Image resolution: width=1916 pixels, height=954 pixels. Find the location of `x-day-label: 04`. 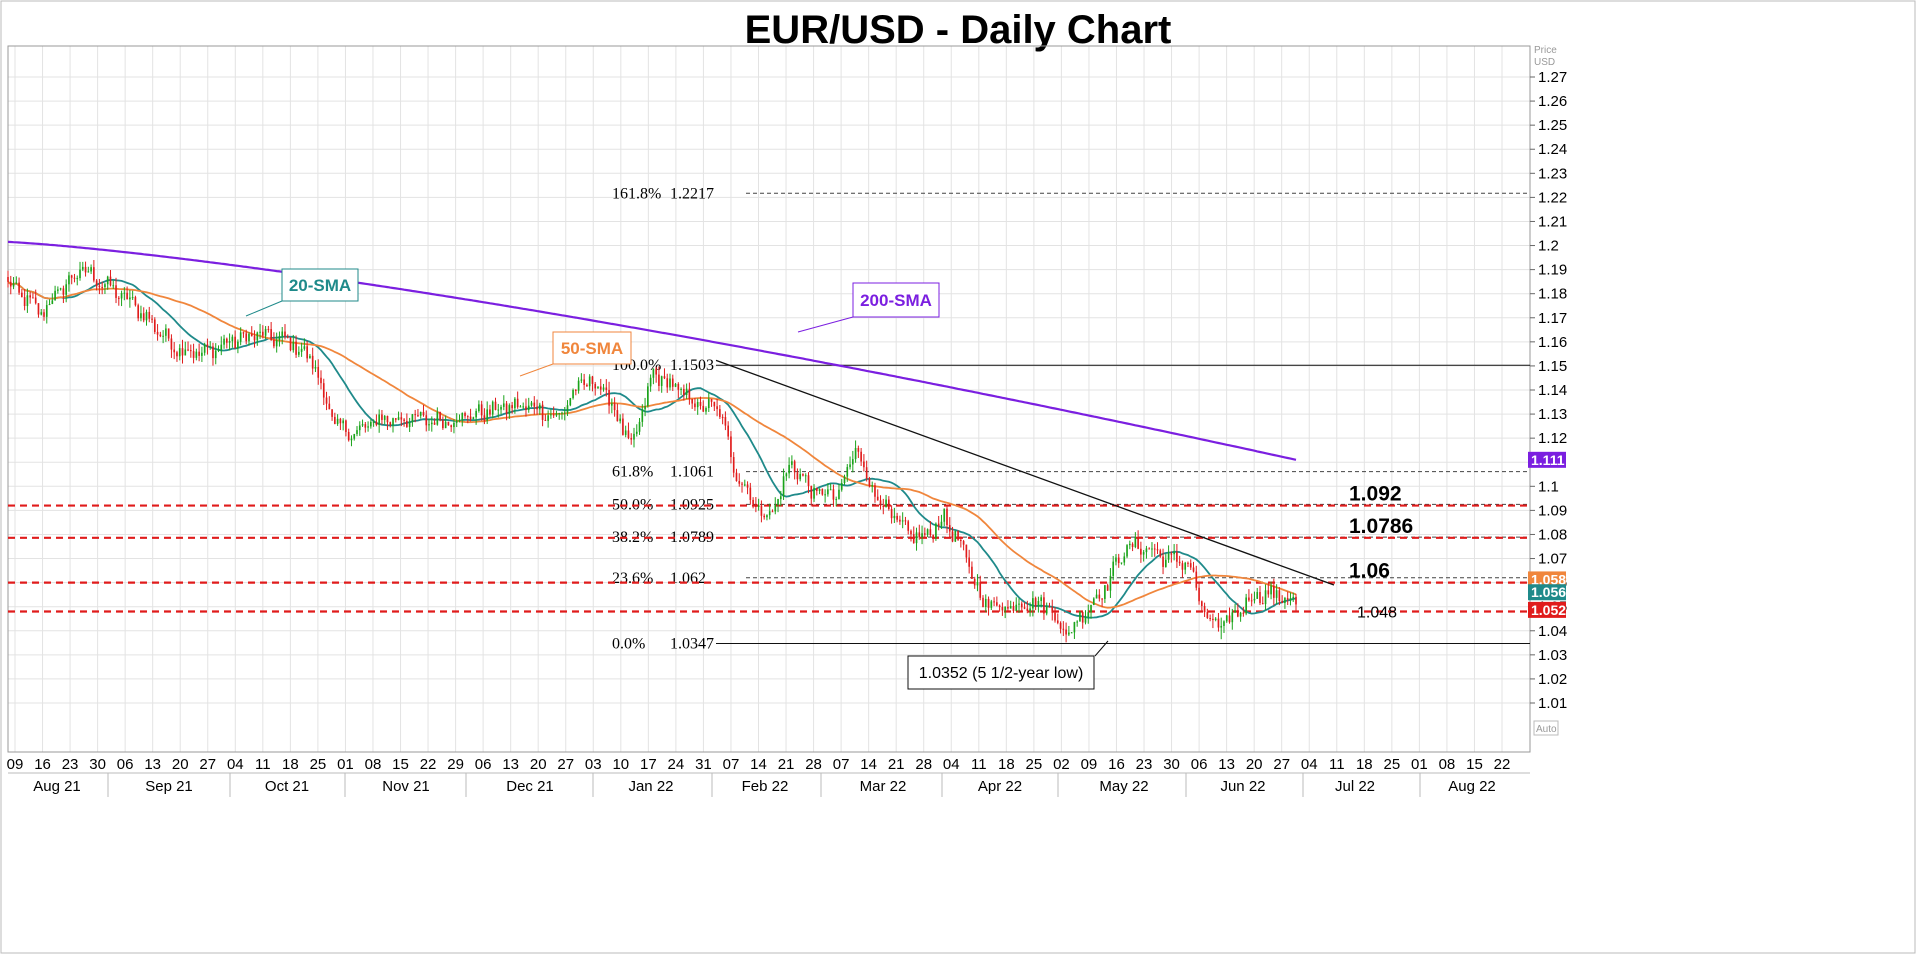

x-day-label: 04 is located at coordinates (1309, 764).